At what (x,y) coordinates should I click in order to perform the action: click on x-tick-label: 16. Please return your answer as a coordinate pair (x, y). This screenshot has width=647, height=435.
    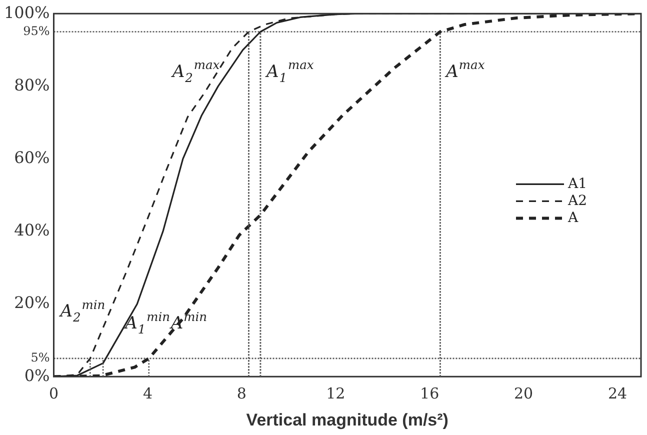
    Looking at the image, I should click on (430, 393).